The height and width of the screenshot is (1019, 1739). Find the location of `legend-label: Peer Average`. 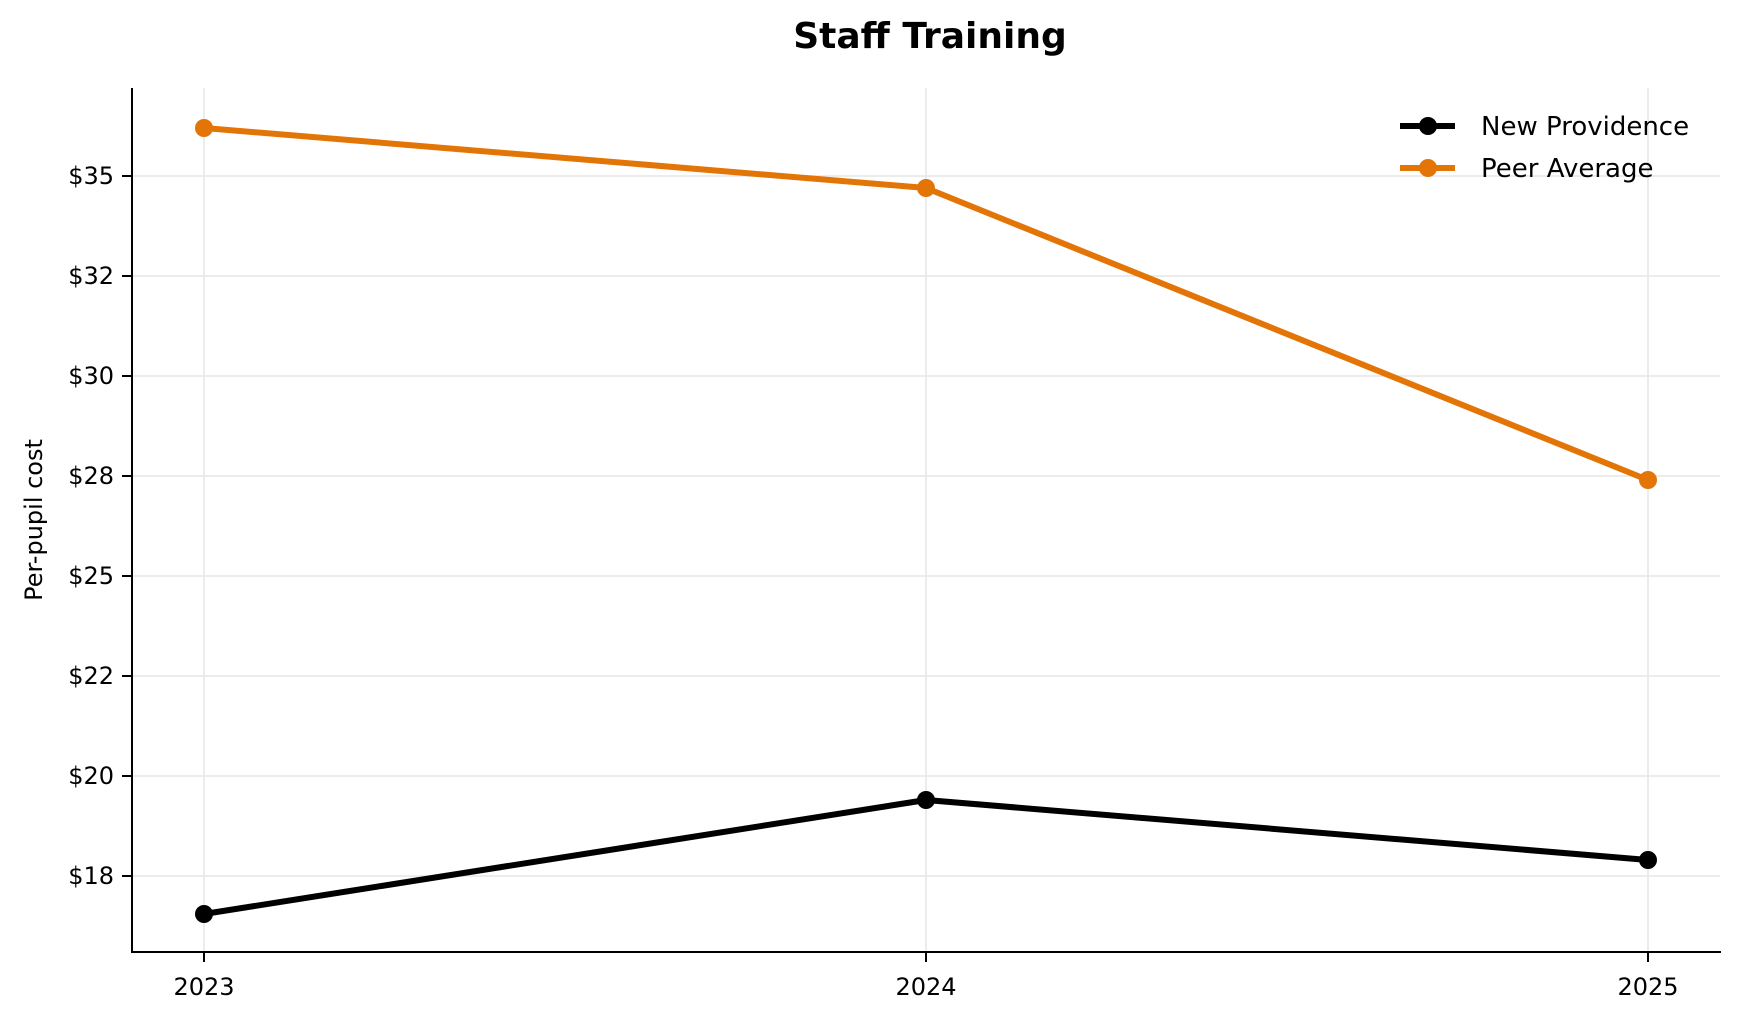

legend-label: Peer Average is located at coordinates (1567, 169).